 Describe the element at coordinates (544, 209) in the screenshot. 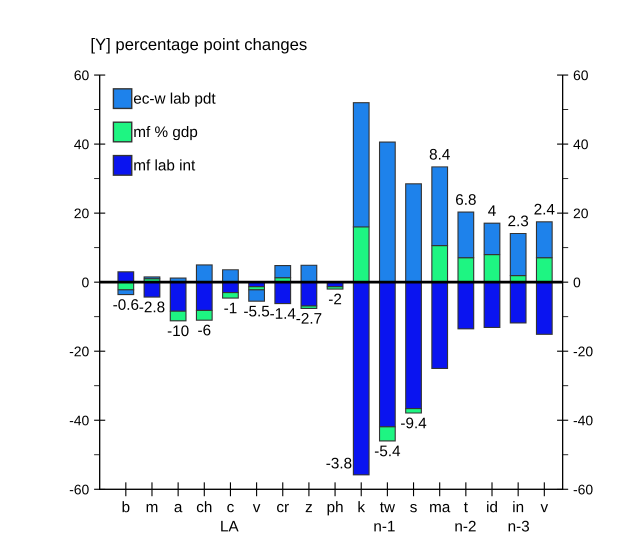

I see `total-label: 2.4` at that location.